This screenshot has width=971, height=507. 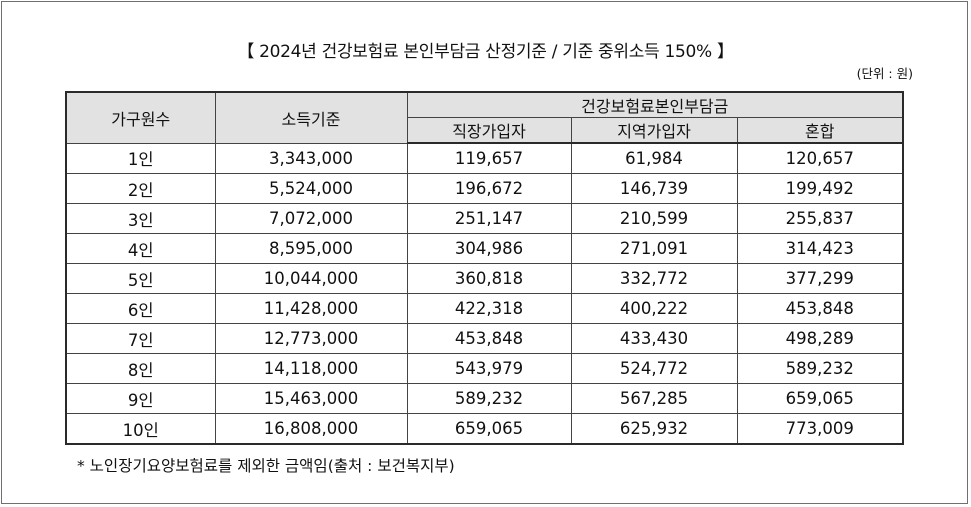 I want to click on table-row: 7인 12,773,000 453,848 433,430 498,289, so click(x=484, y=338).